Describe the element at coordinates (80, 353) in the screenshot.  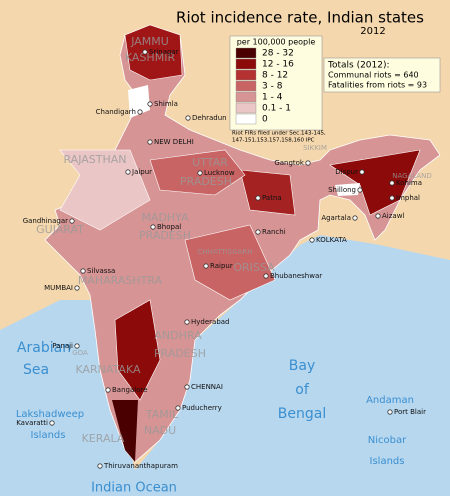
I see `state-label: GOA` at that location.